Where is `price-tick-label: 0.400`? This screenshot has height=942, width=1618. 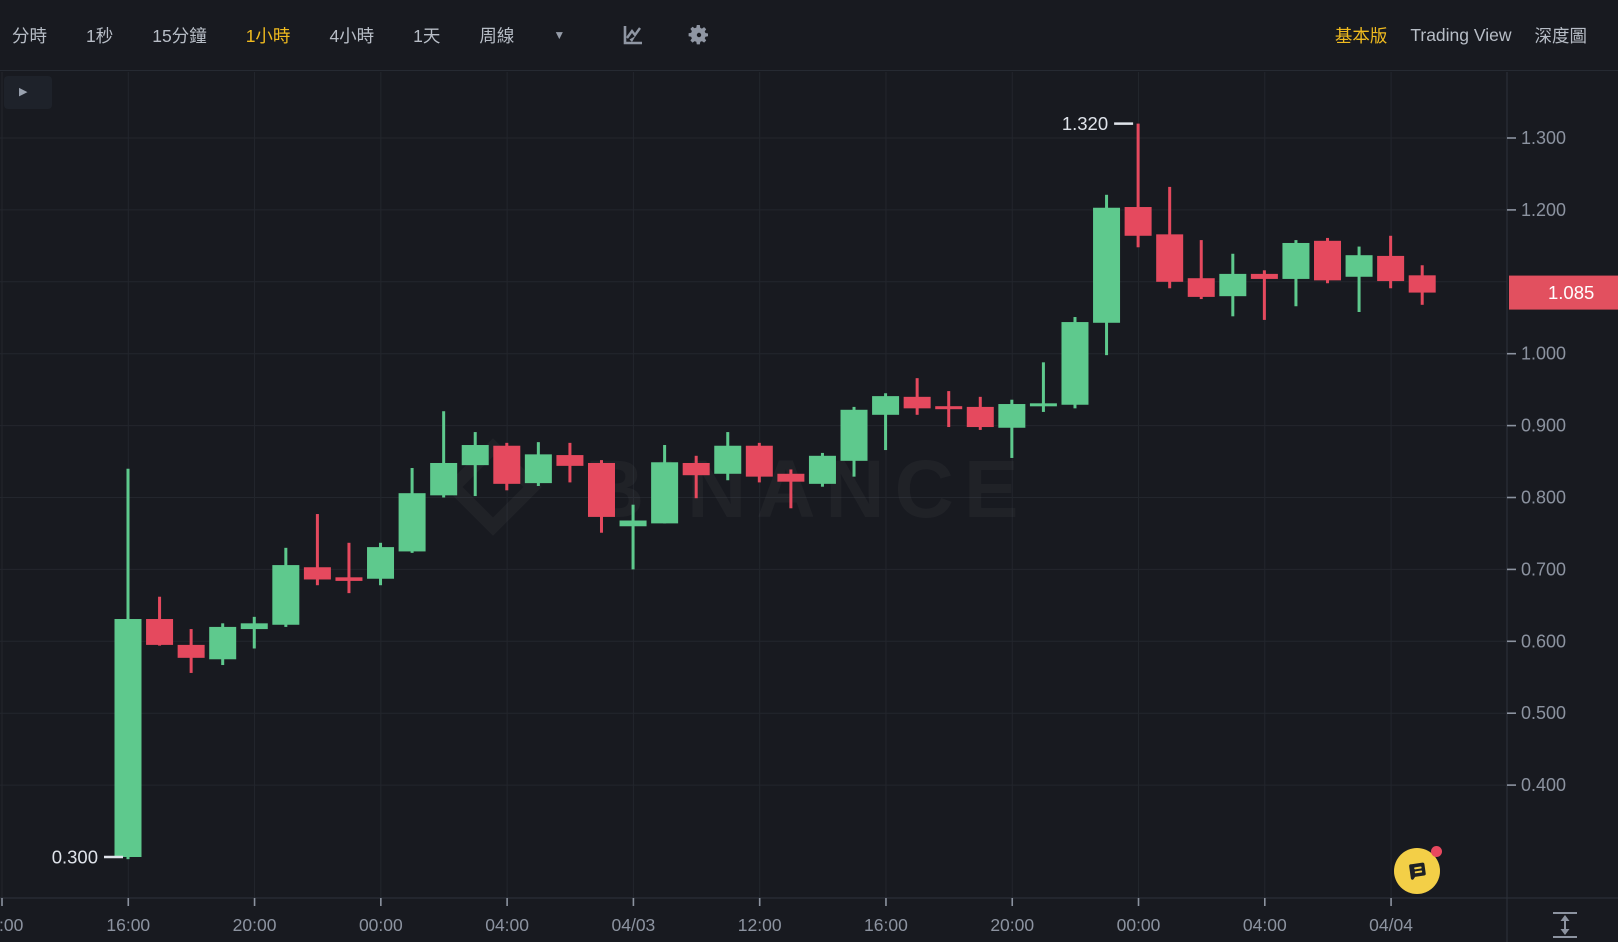 price-tick-label: 0.400 is located at coordinates (1543, 785).